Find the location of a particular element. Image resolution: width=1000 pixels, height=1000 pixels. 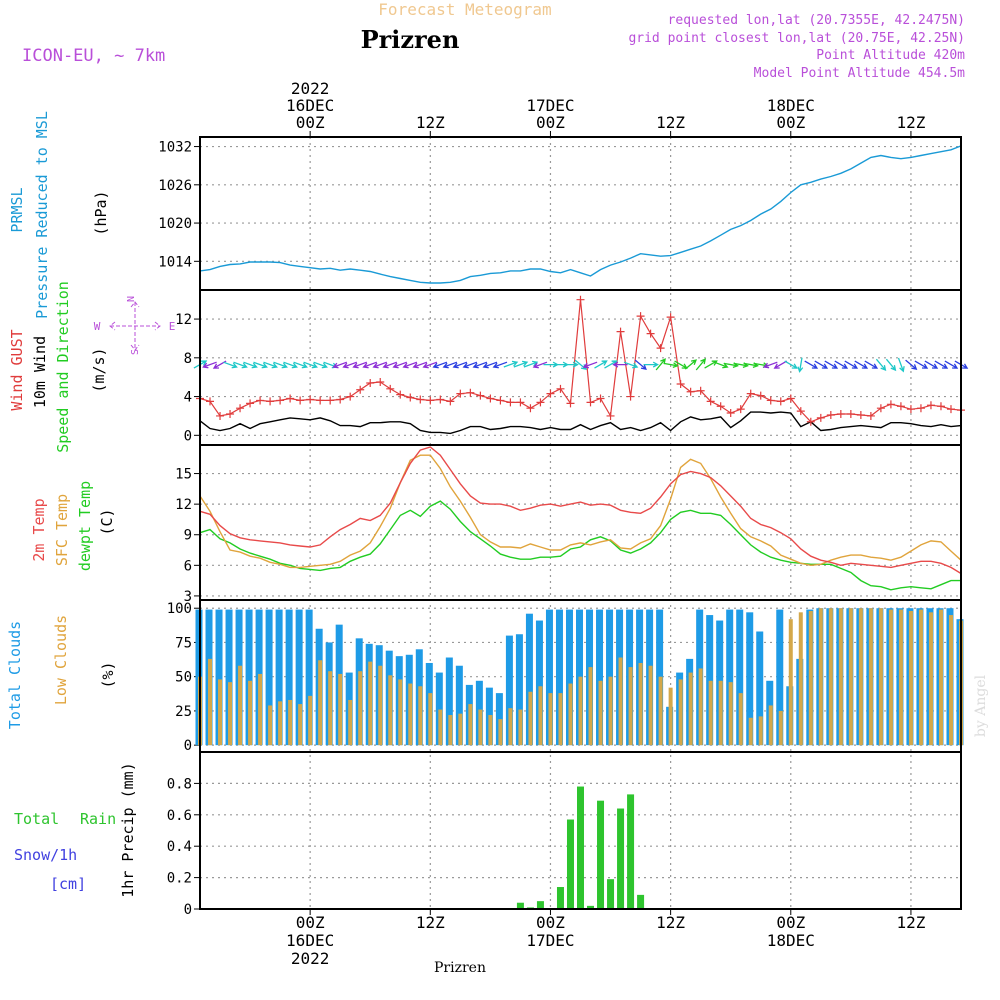

wind-gust-line is located at coordinates (580, 361).